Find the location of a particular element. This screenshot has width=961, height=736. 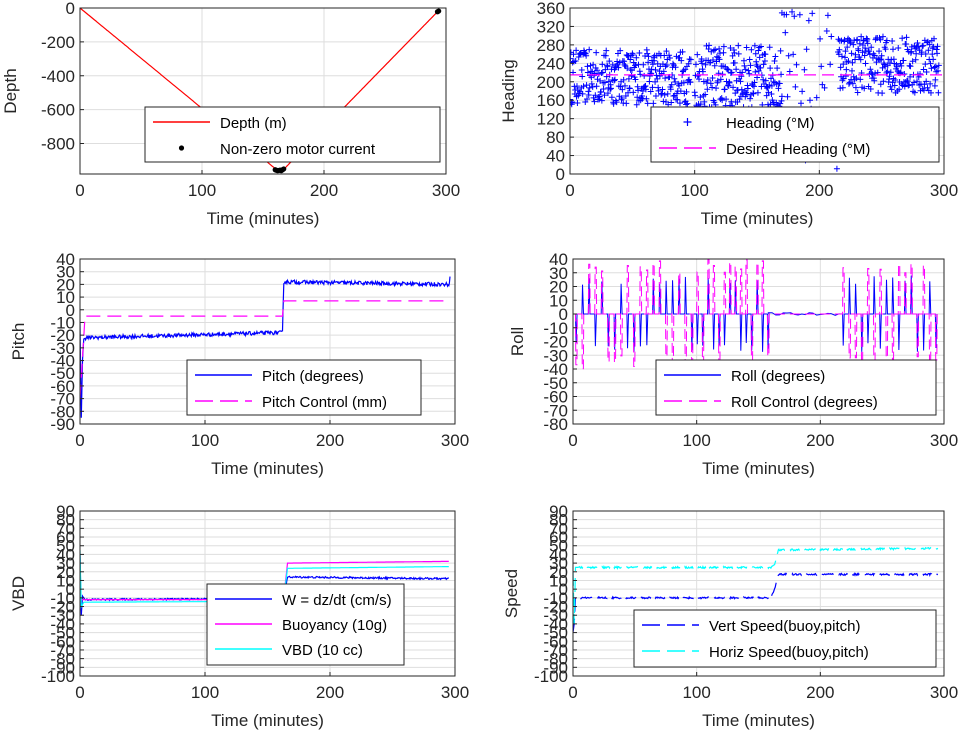

roll-legend-box is located at coordinates (796, 387).